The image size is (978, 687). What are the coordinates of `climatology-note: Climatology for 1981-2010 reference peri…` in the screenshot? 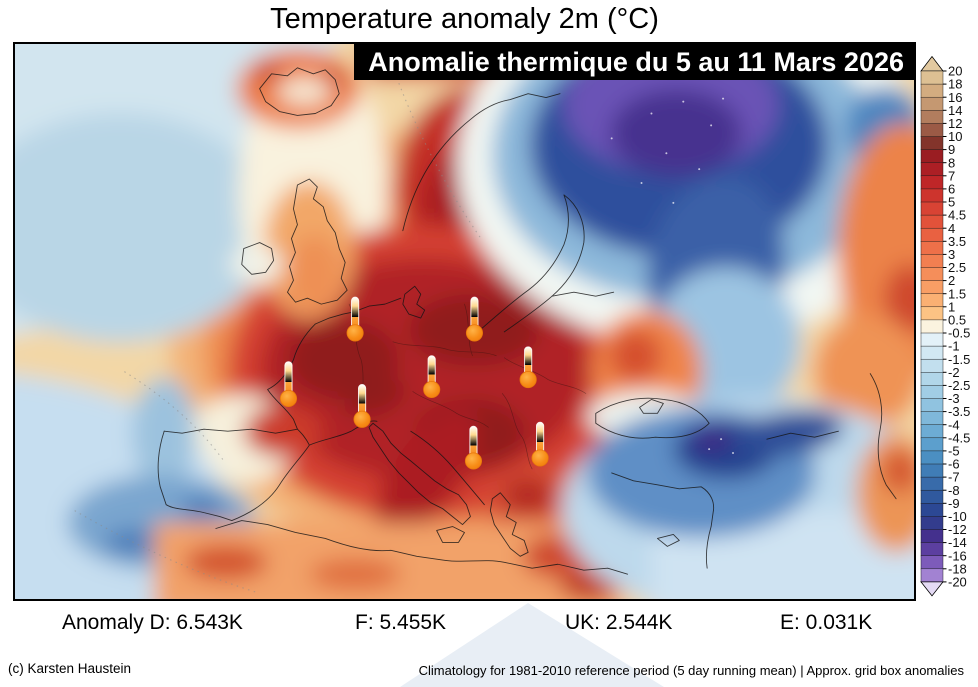 It's located at (691, 670).